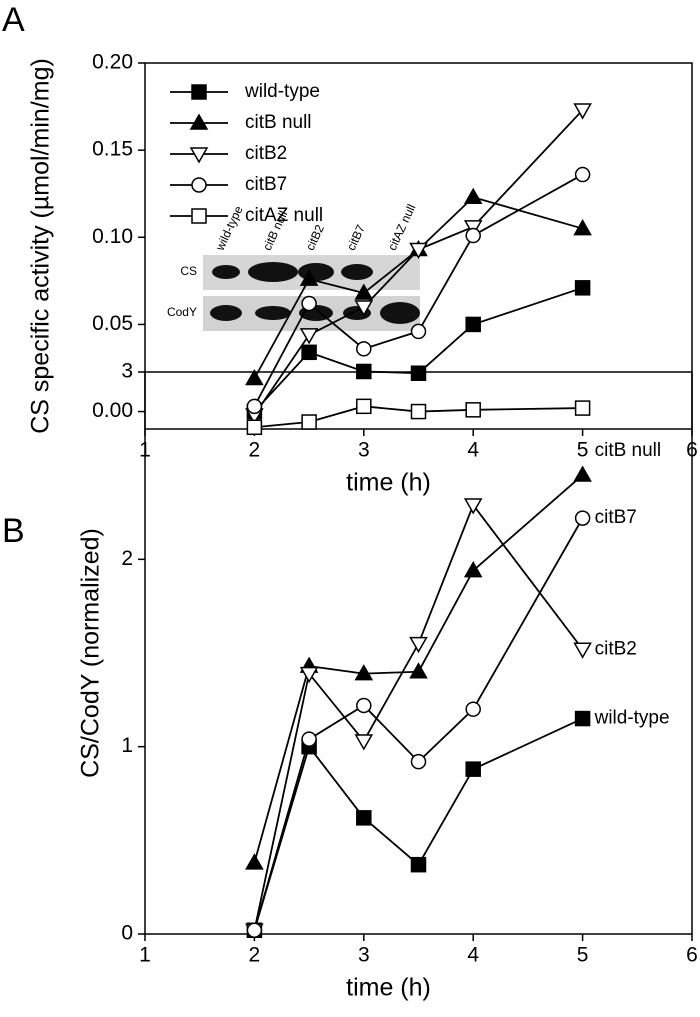  Describe the element at coordinates (284, 215) in the screenshot. I see `legend-label: citAZ null` at that location.